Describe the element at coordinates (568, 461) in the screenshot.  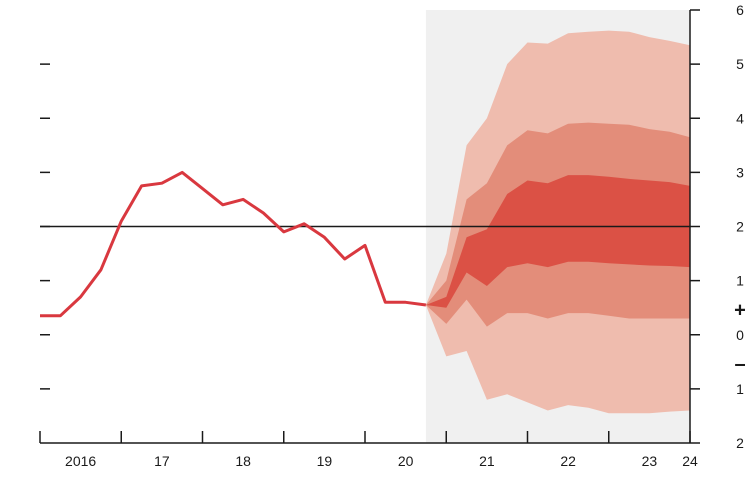
I see `x-tick-label: 22` at that location.